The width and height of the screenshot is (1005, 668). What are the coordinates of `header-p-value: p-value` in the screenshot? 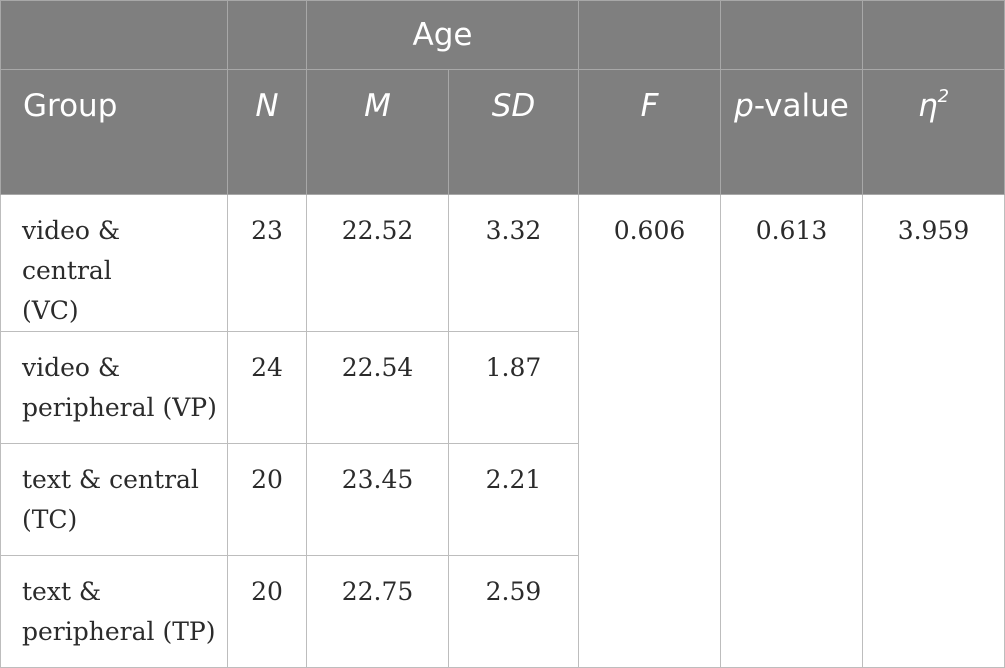 It's located at (791, 132).